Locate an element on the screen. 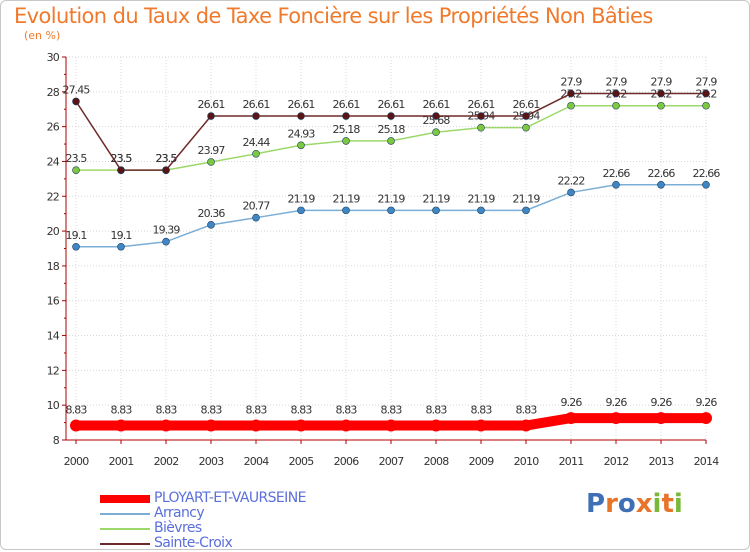 Image resolution: width=750 pixels, height=552 pixels. data-label-arrancy: 20.77 is located at coordinates (257, 206).